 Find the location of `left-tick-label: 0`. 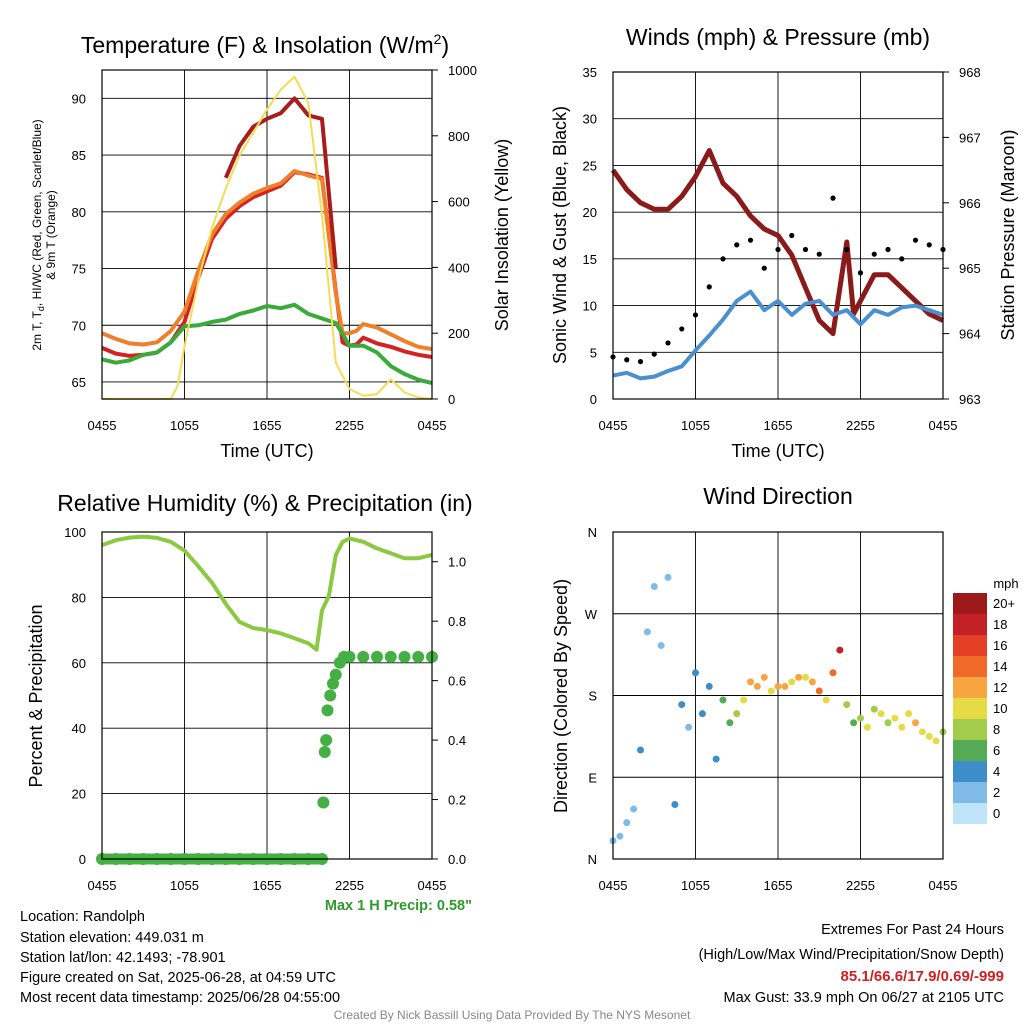

left-tick-label: 0 is located at coordinates (593, 399).